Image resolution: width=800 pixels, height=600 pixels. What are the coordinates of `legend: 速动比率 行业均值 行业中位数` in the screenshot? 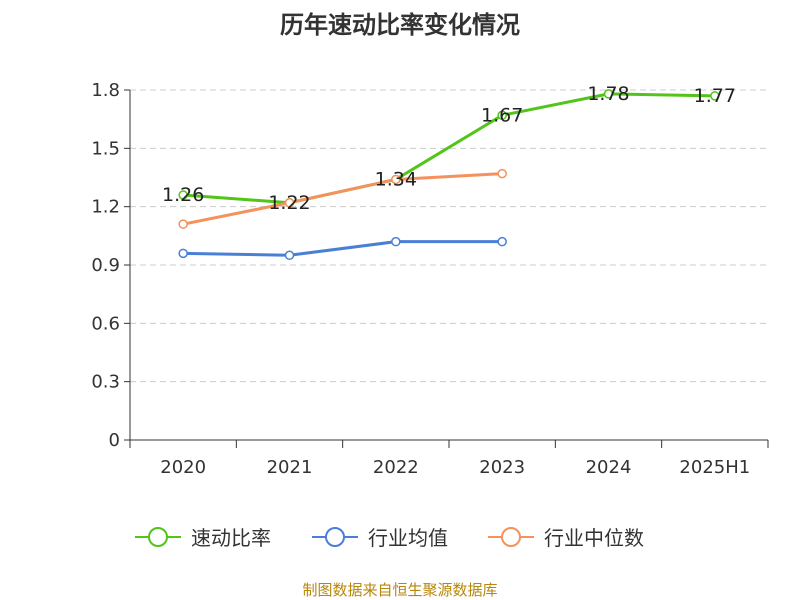 It's located at (389, 538).